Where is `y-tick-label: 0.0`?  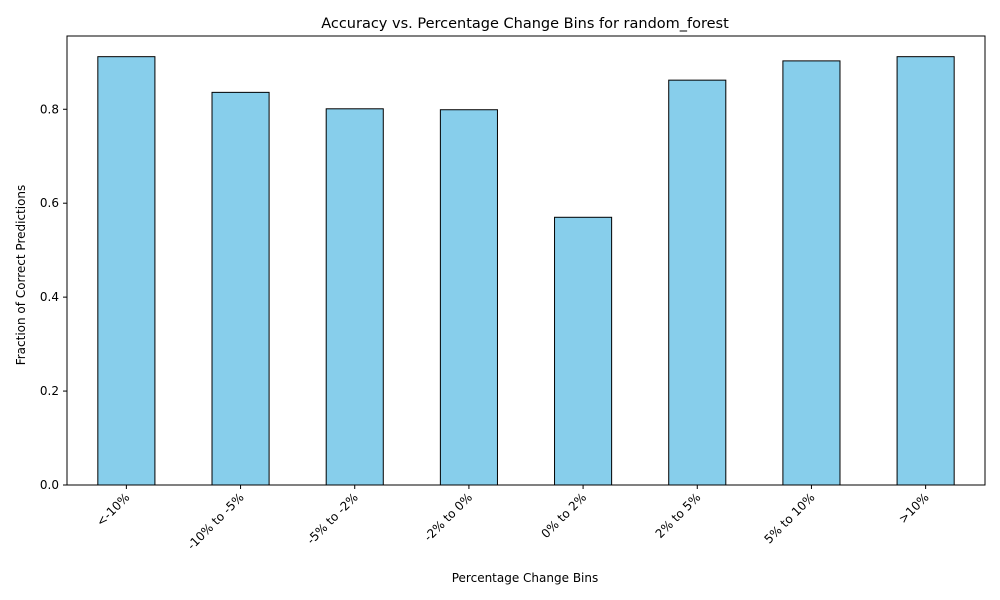 y-tick-label: 0.0 is located at coordinates (49, 485).